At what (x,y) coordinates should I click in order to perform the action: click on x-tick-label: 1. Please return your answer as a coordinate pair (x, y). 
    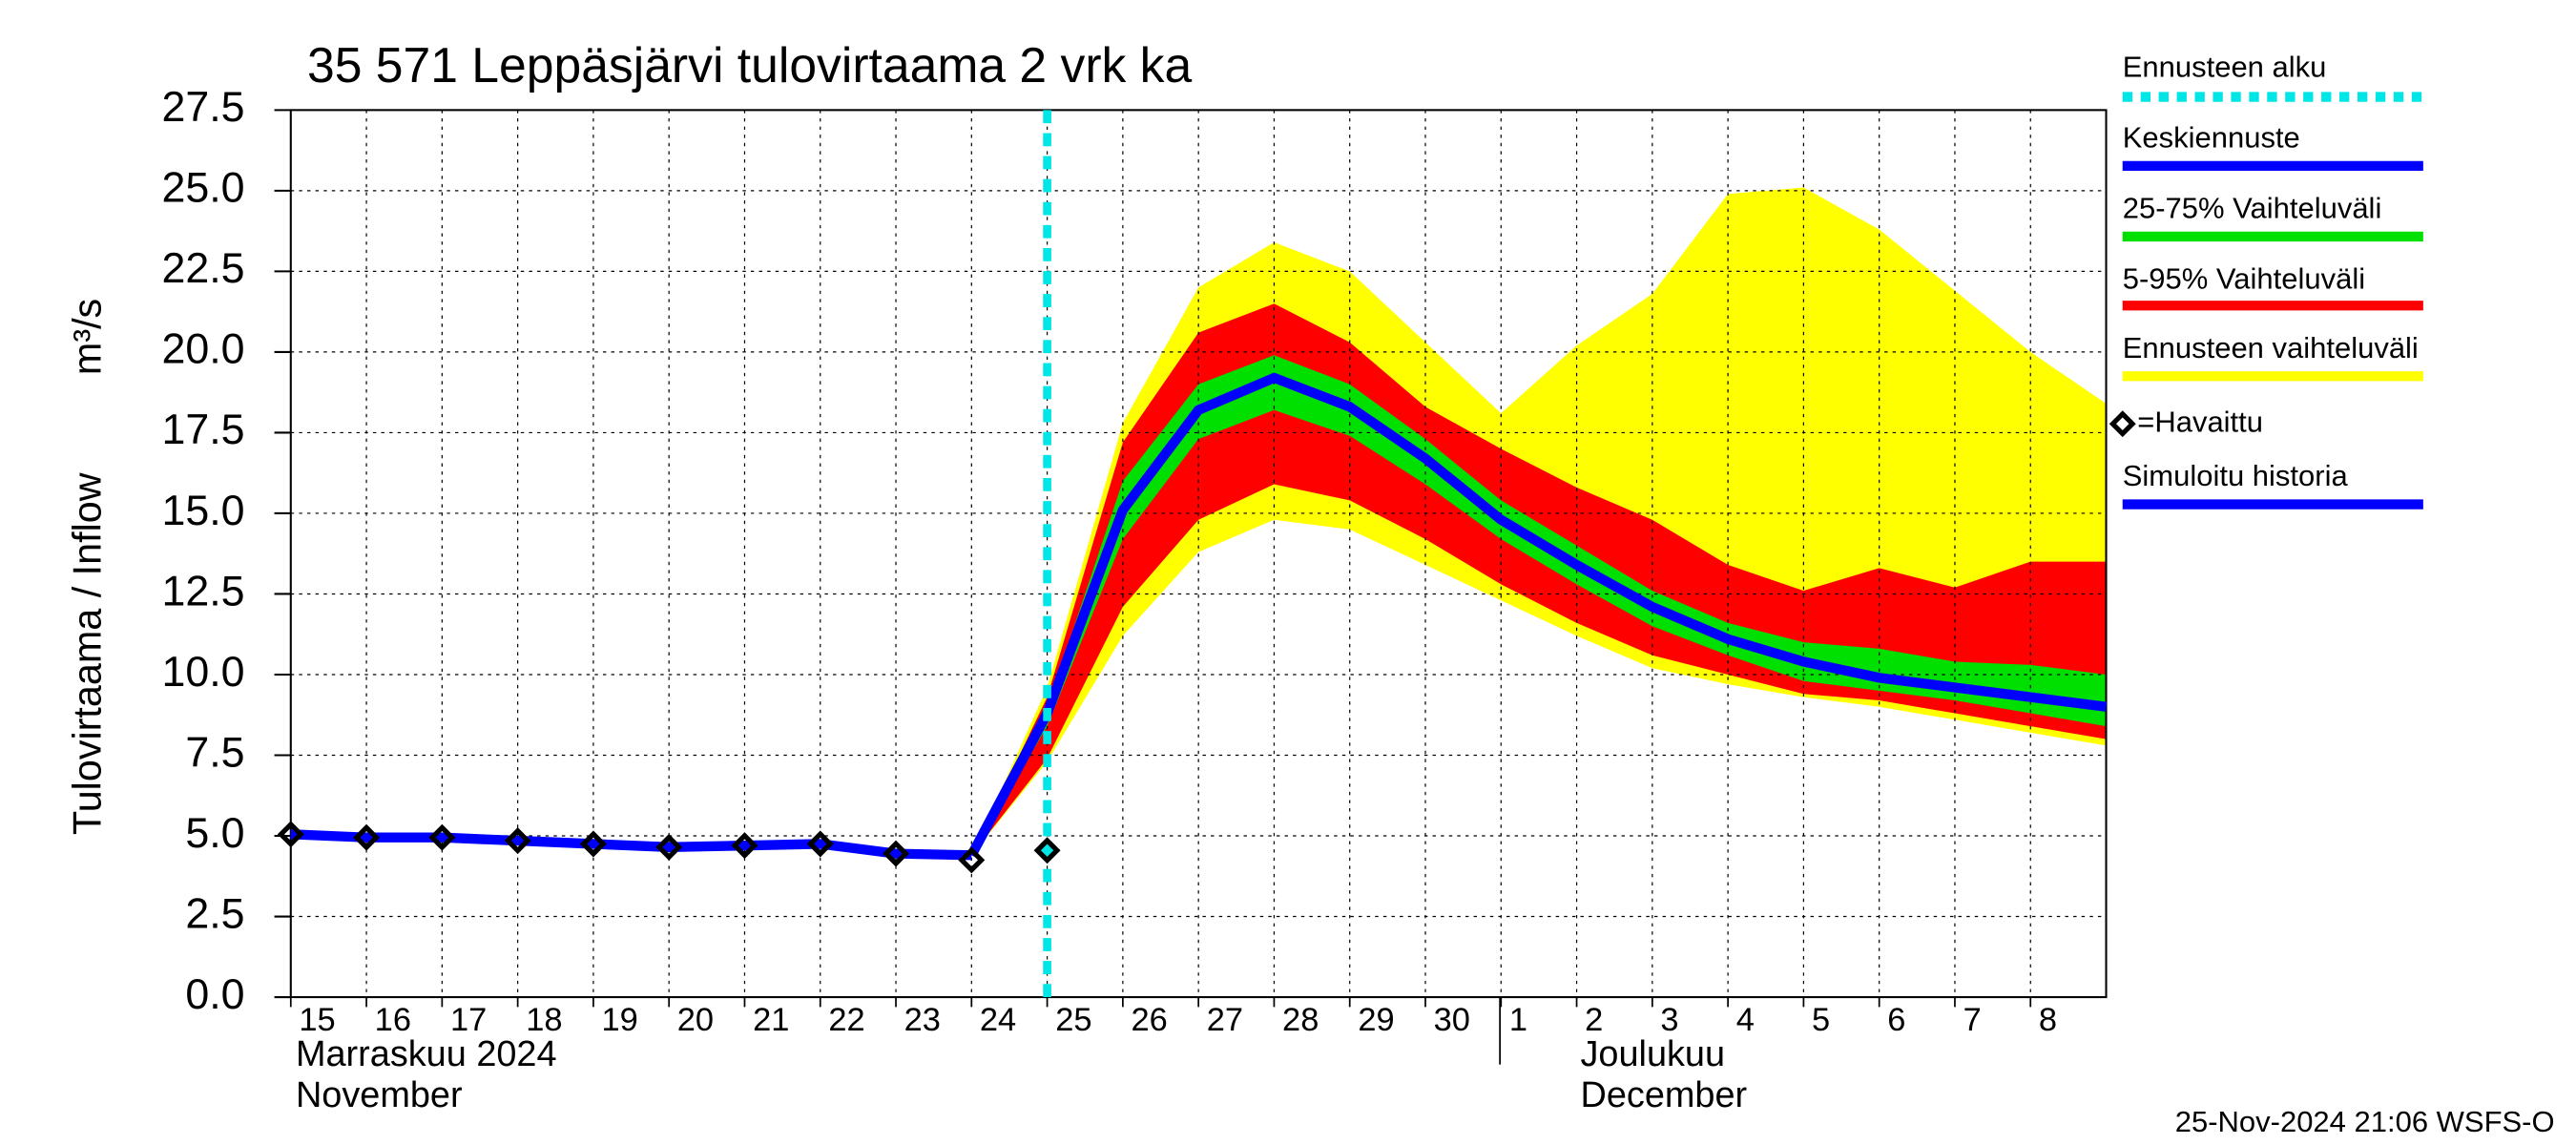
    Looking at the image, I should click on (1518, 1020).